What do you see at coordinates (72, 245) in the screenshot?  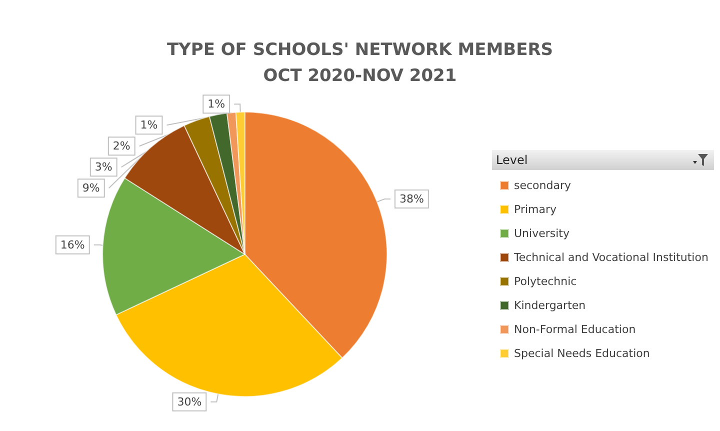 I see `data-label: 16%` at bounding box center [72, 245].